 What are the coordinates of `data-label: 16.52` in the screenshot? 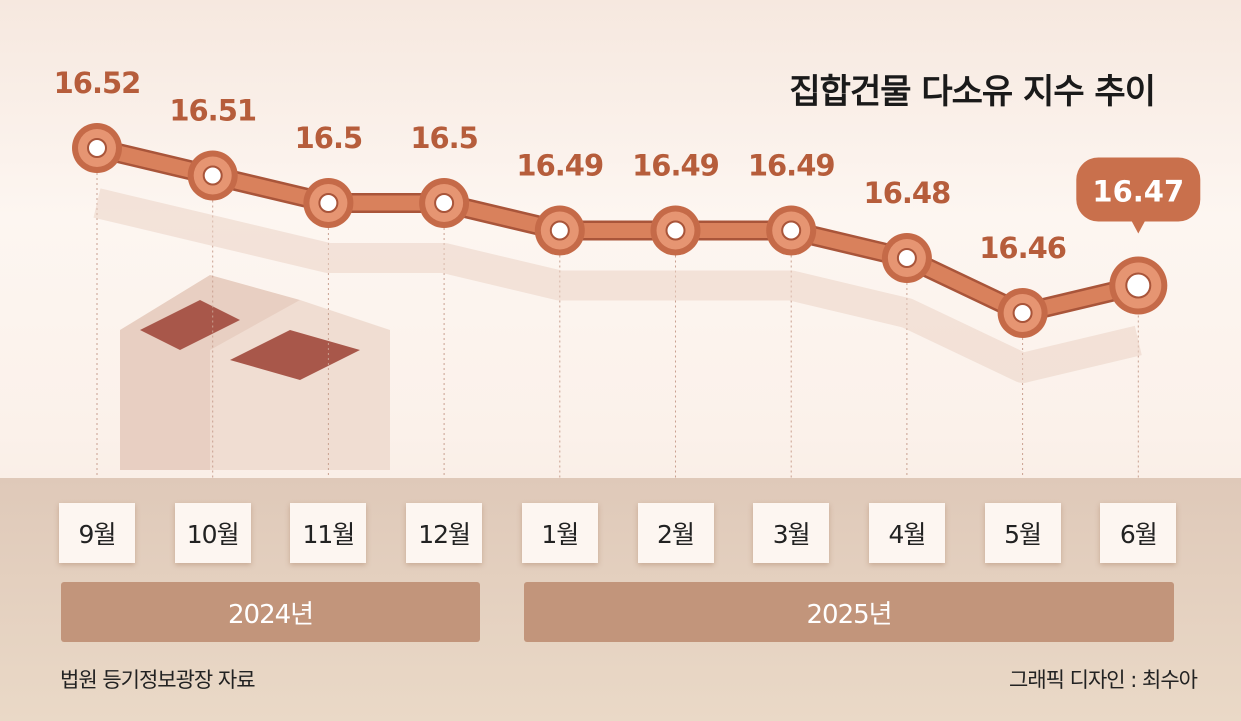 It's located at (97, 83).